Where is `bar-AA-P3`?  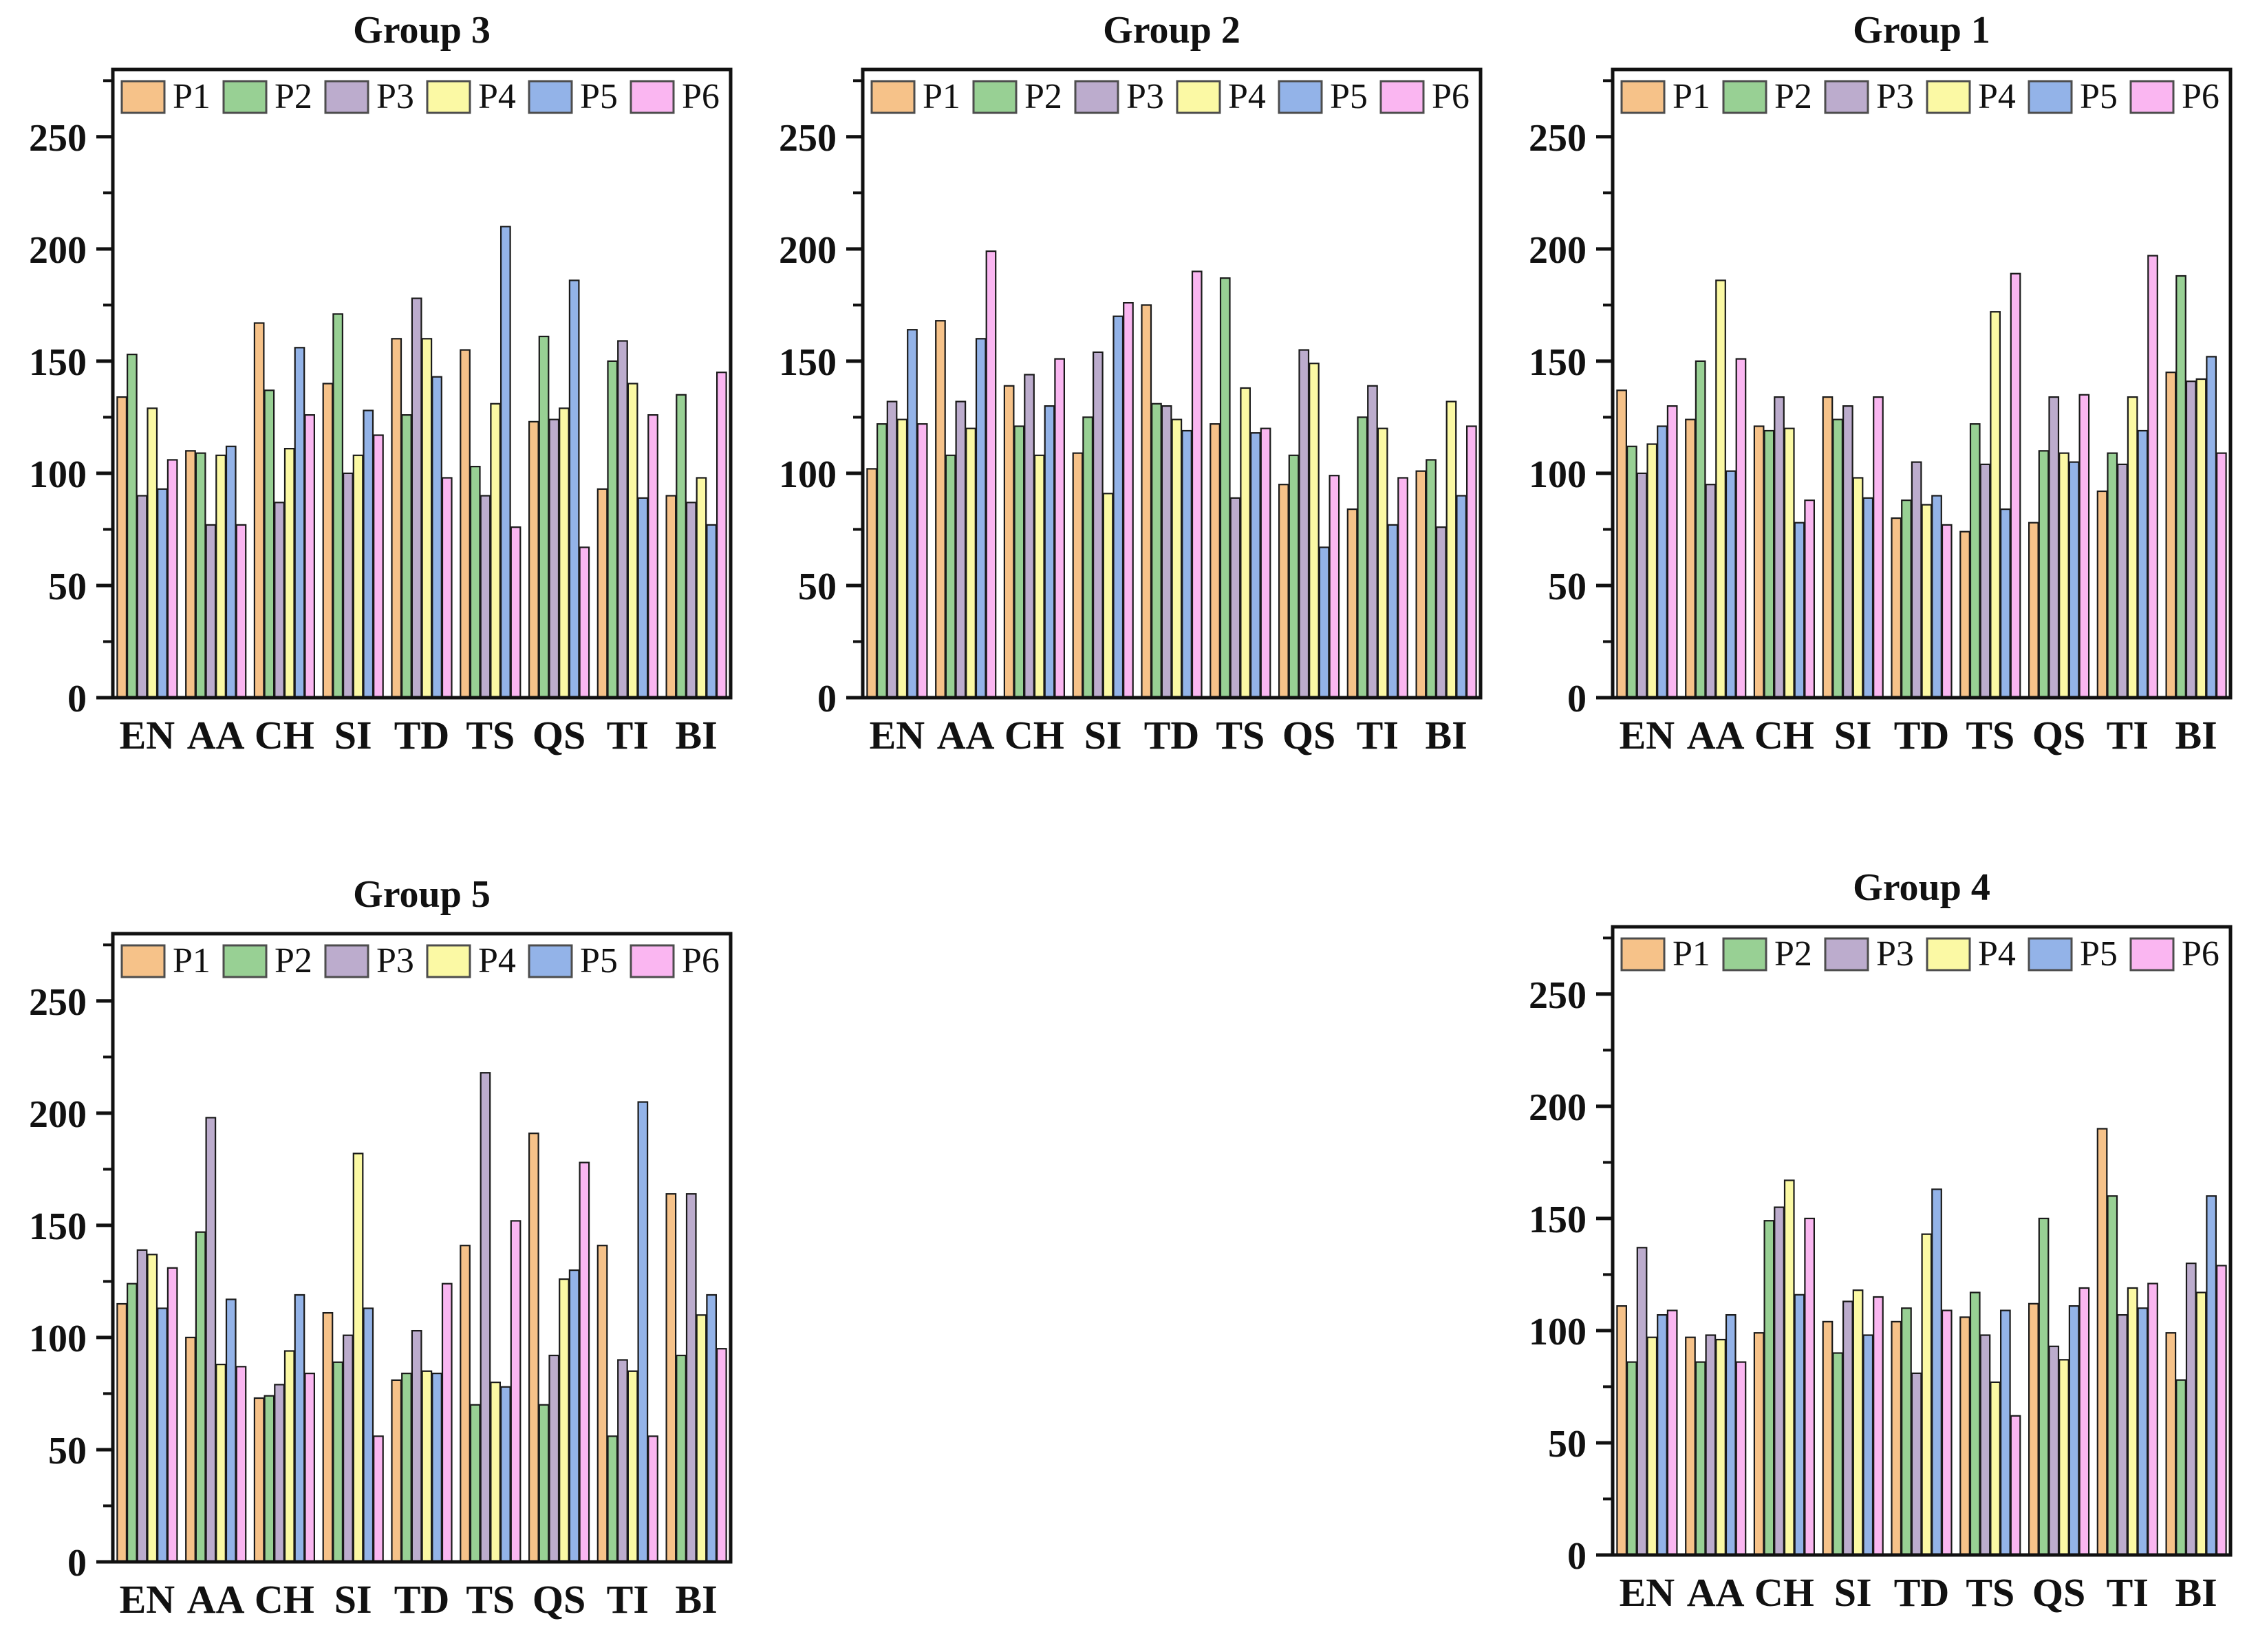 bar-AA-P3 is located at coordinates (211, 1340).